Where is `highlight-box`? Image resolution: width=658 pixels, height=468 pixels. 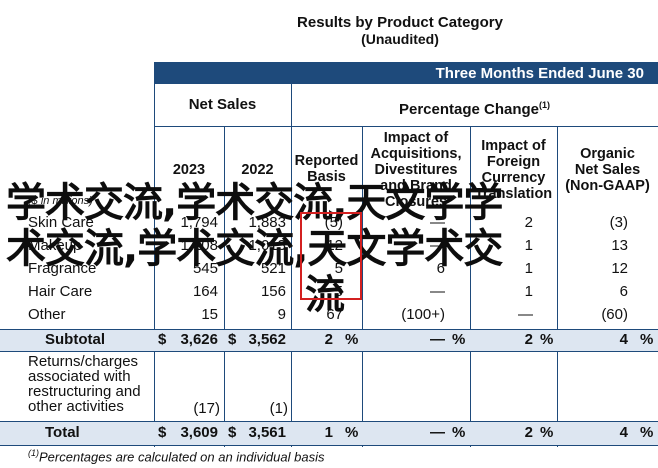
highlight-box is located at coordinates (331, 256).